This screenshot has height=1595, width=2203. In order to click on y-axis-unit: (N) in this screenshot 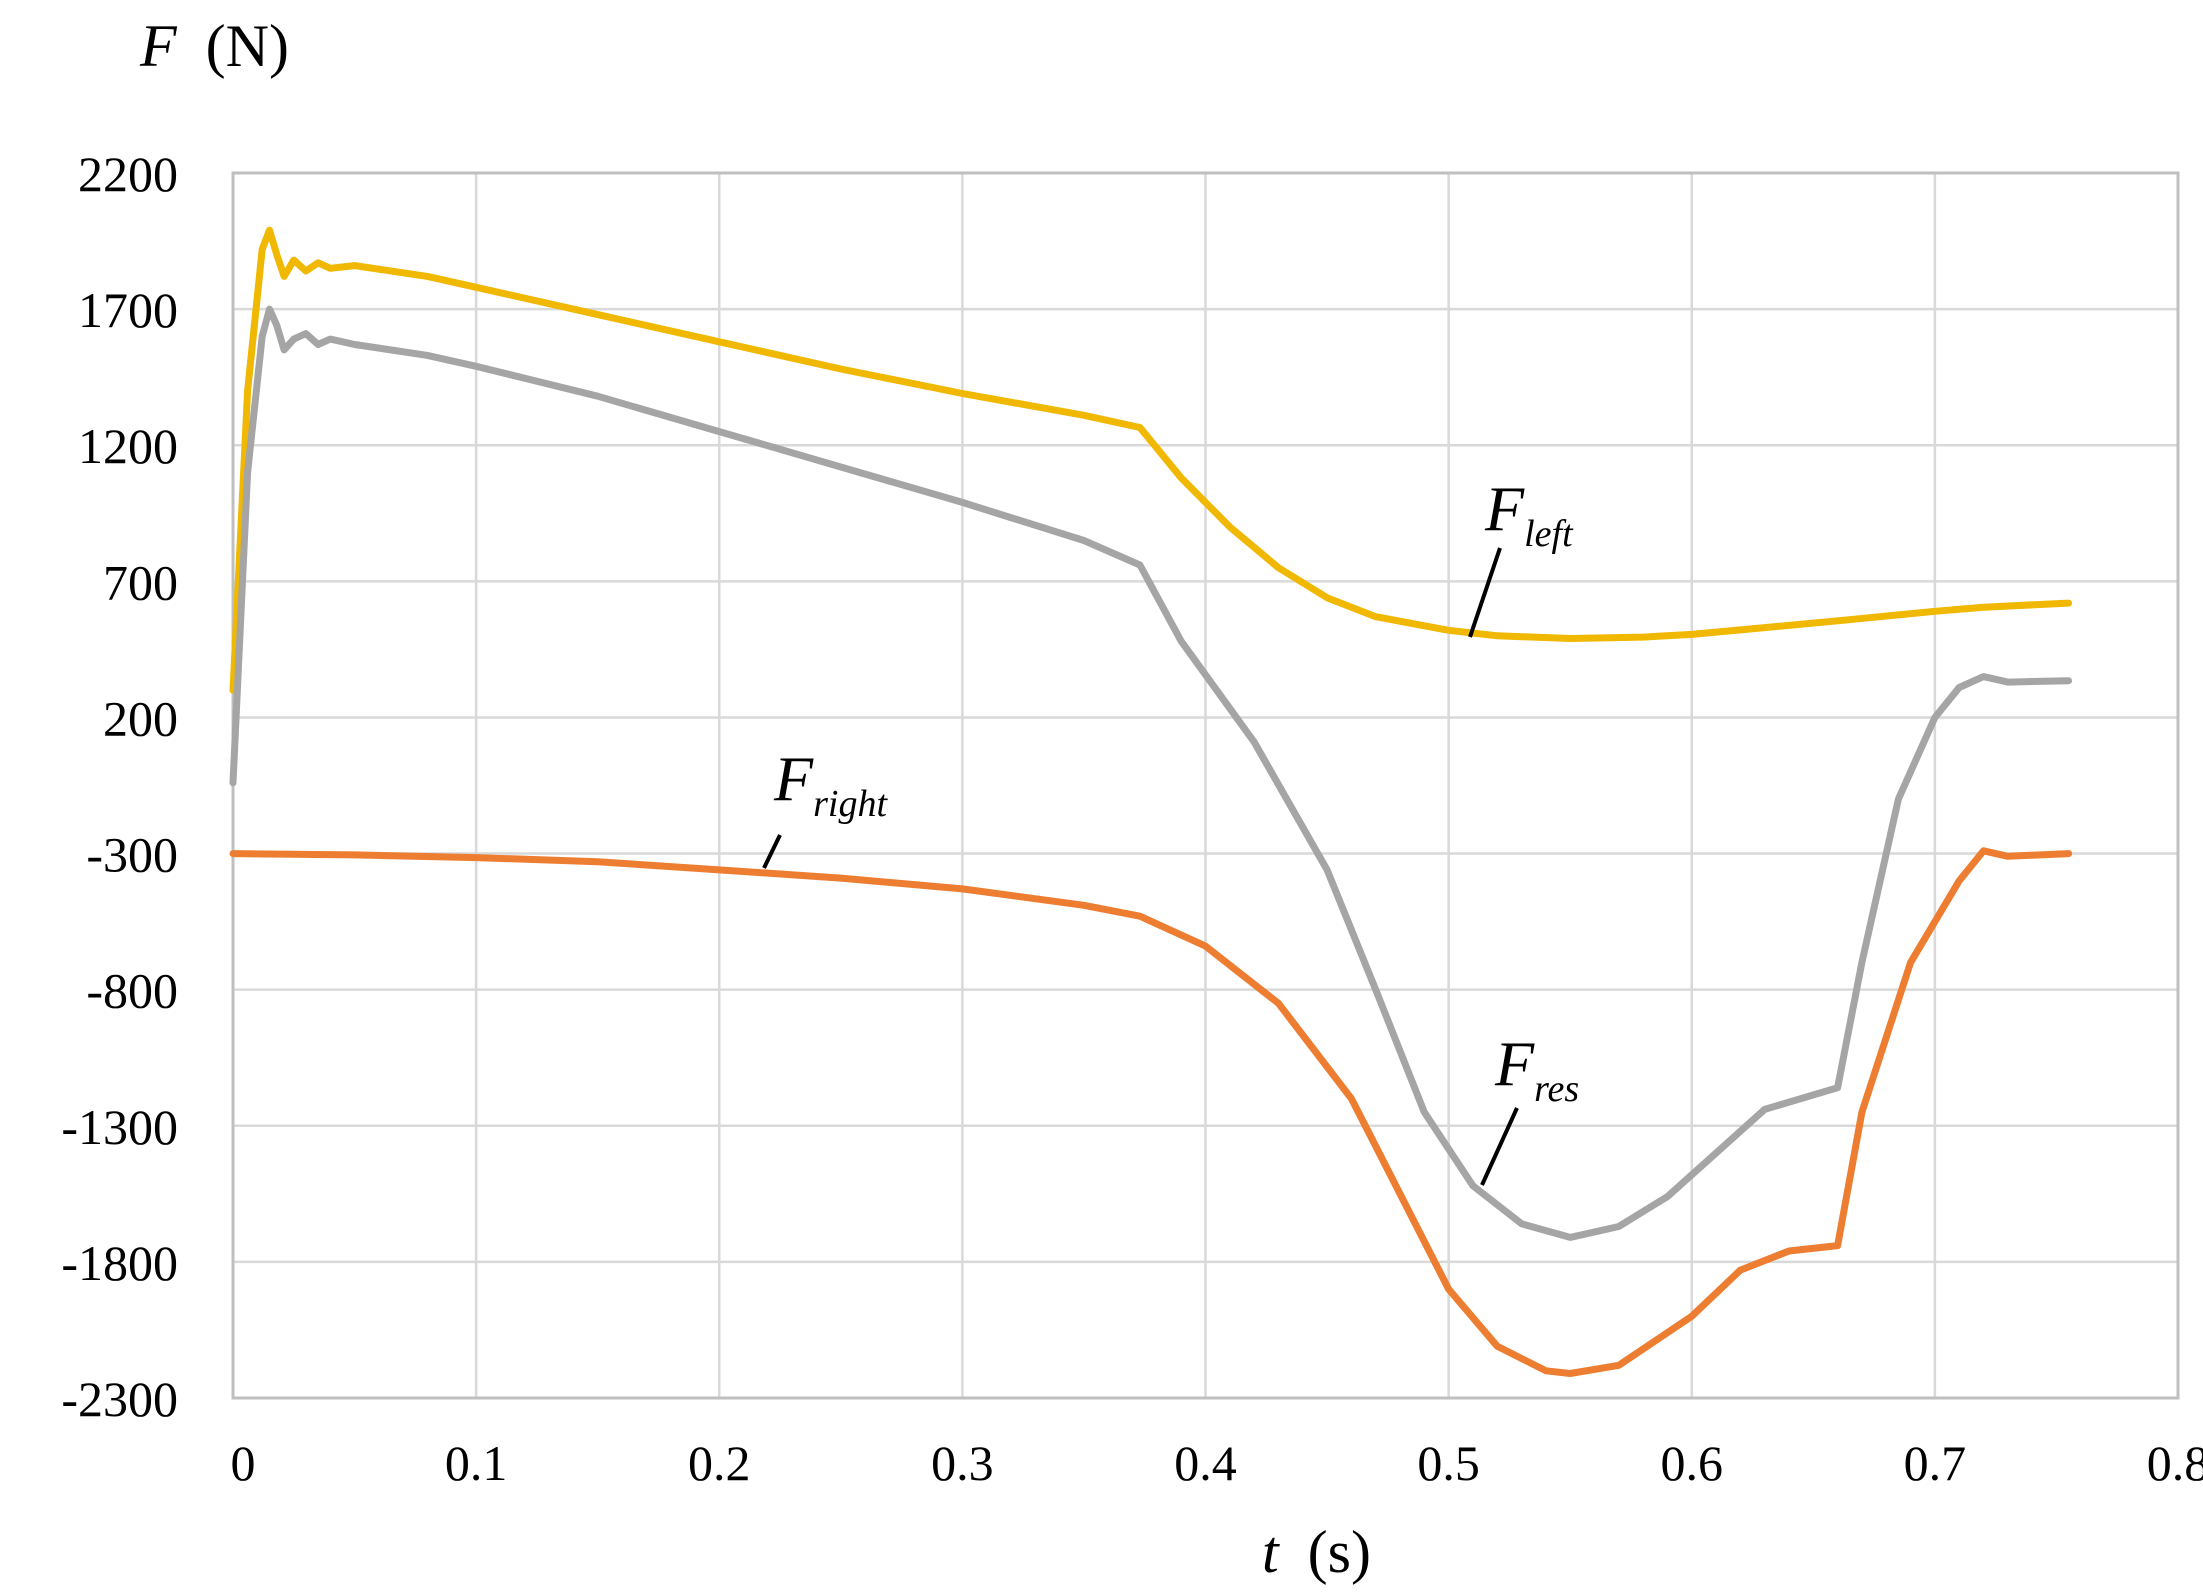, I will do `click(247, 46)`.